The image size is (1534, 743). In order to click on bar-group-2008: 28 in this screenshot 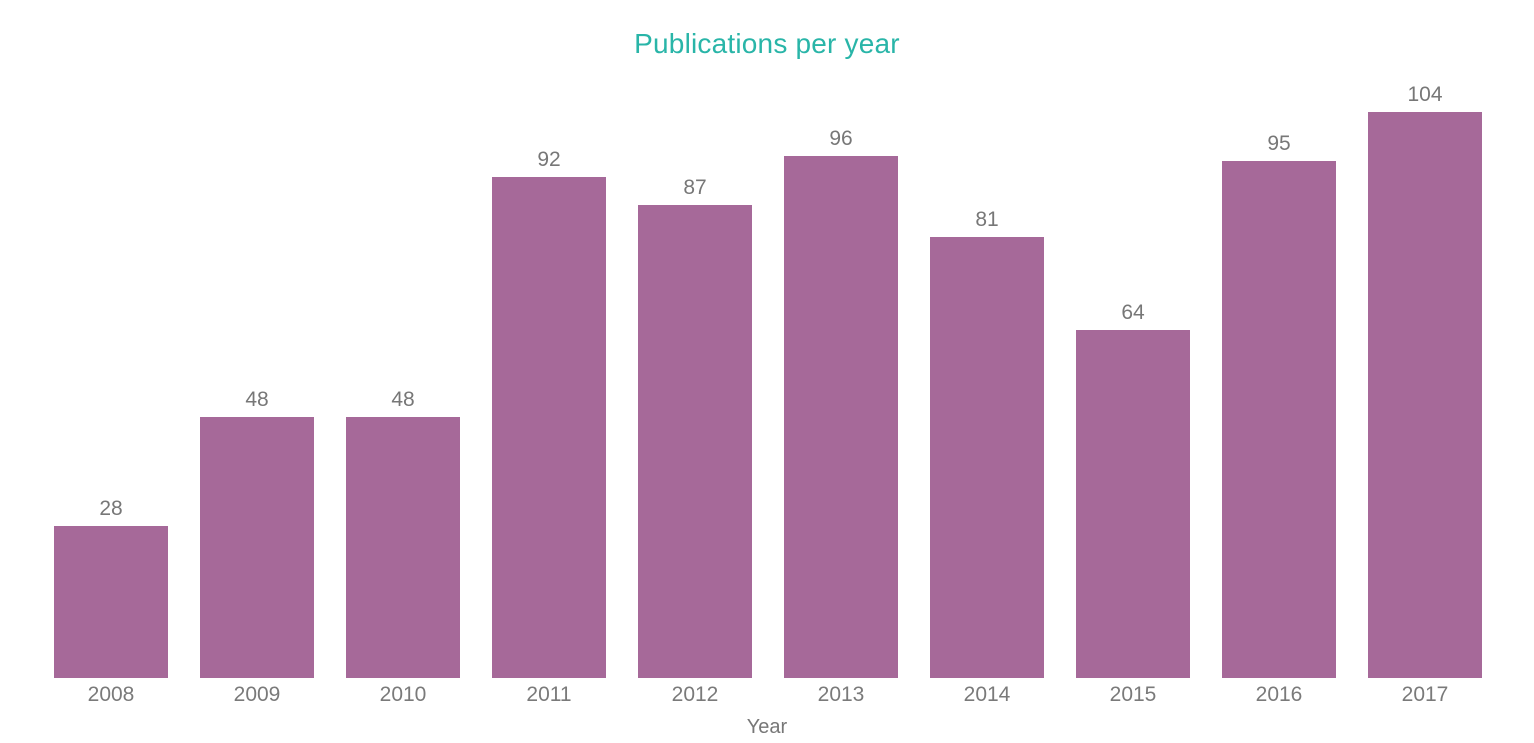, I will do `click(111, 587)`.